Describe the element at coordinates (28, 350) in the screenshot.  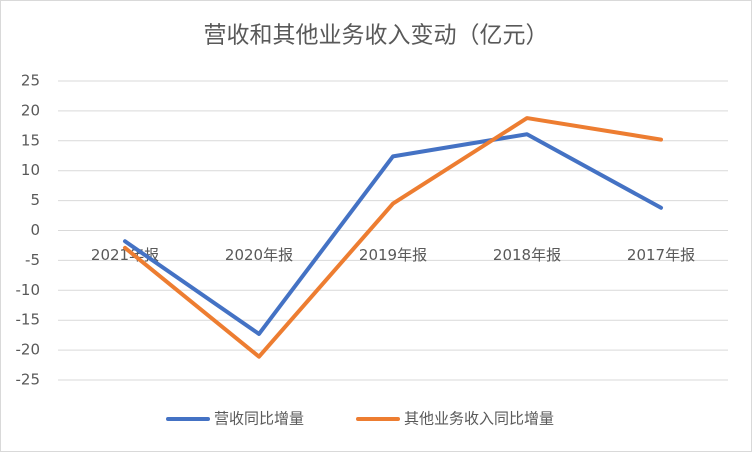
I see `y-tick-label: -20` at that location.